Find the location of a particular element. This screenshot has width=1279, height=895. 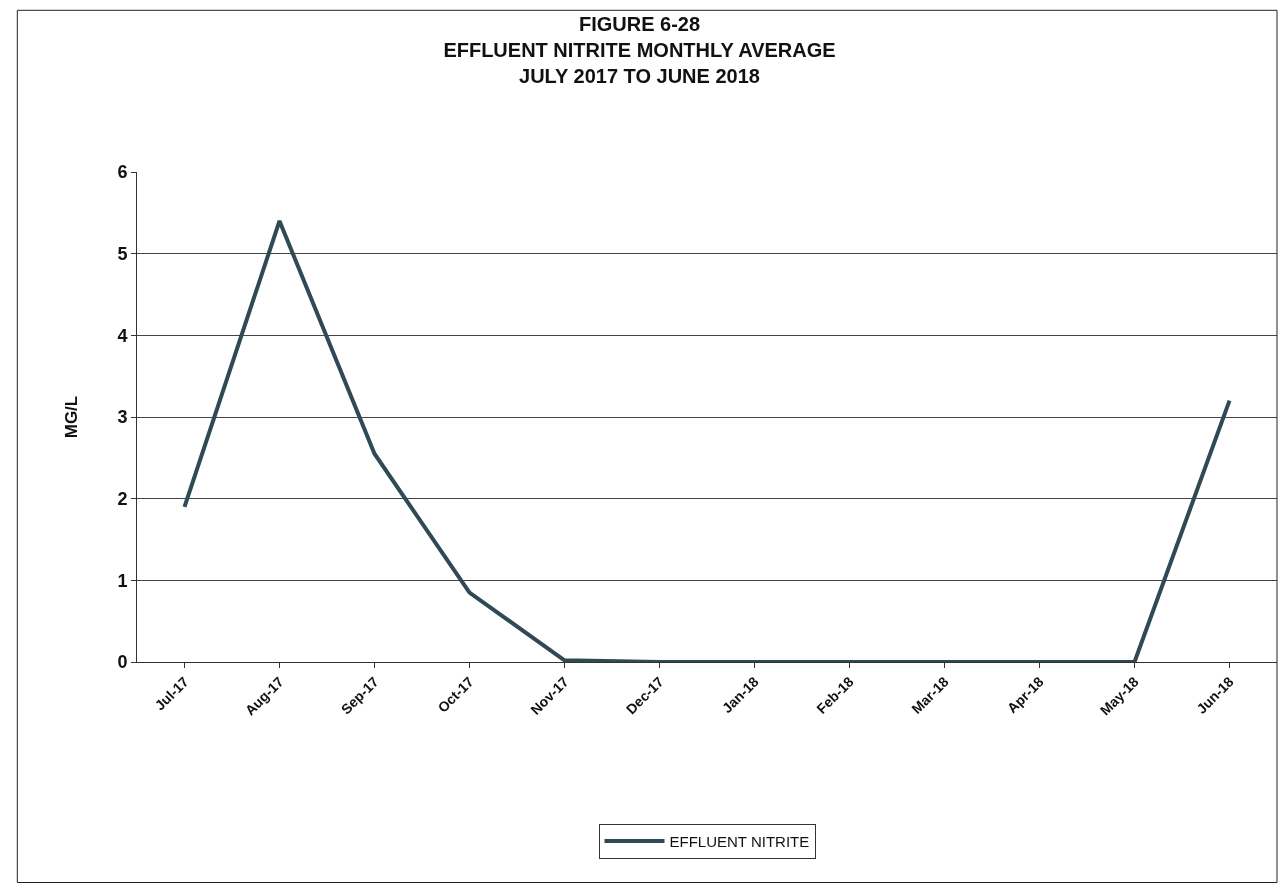

y-tick-label: 1 is located at coordinates (122, 580).